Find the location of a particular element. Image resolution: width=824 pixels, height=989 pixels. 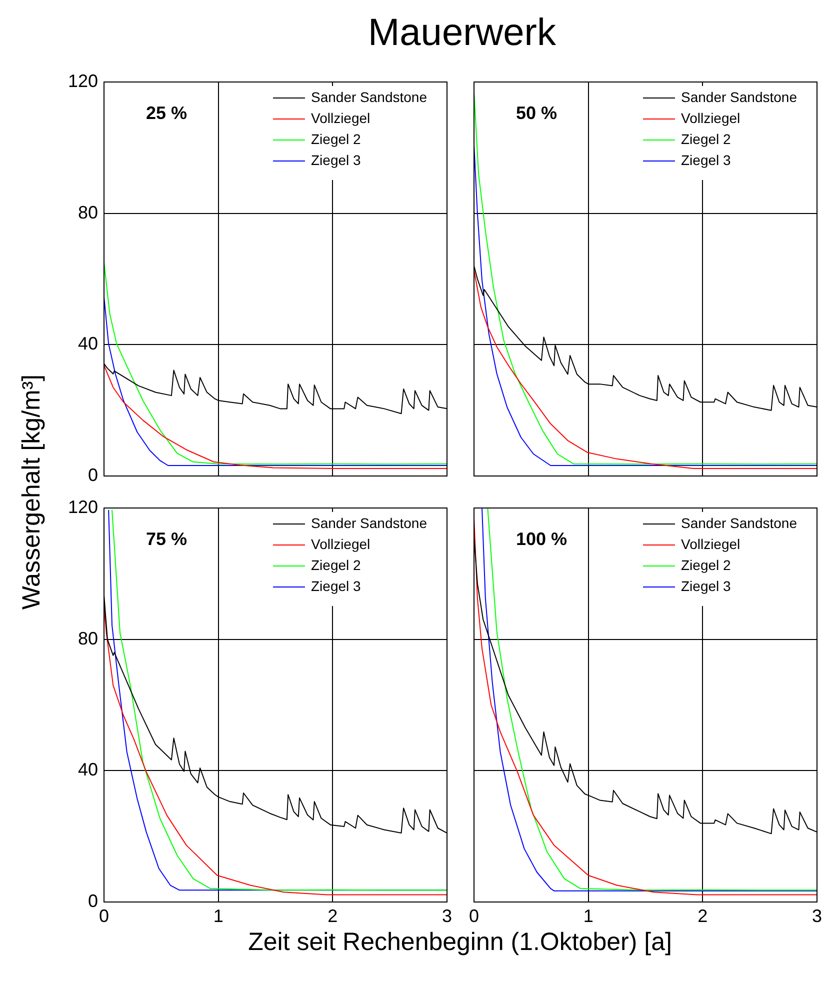

annotation: 25 % is located at coordinates (167, 112).